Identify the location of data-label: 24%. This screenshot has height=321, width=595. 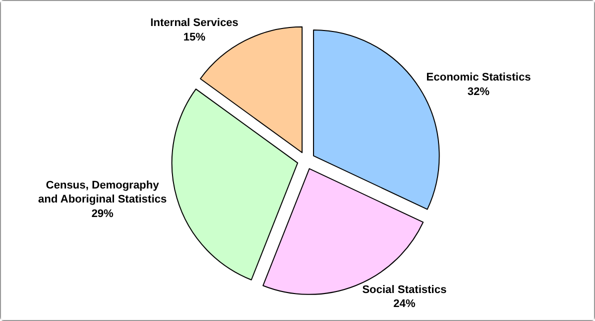
(404, 304).